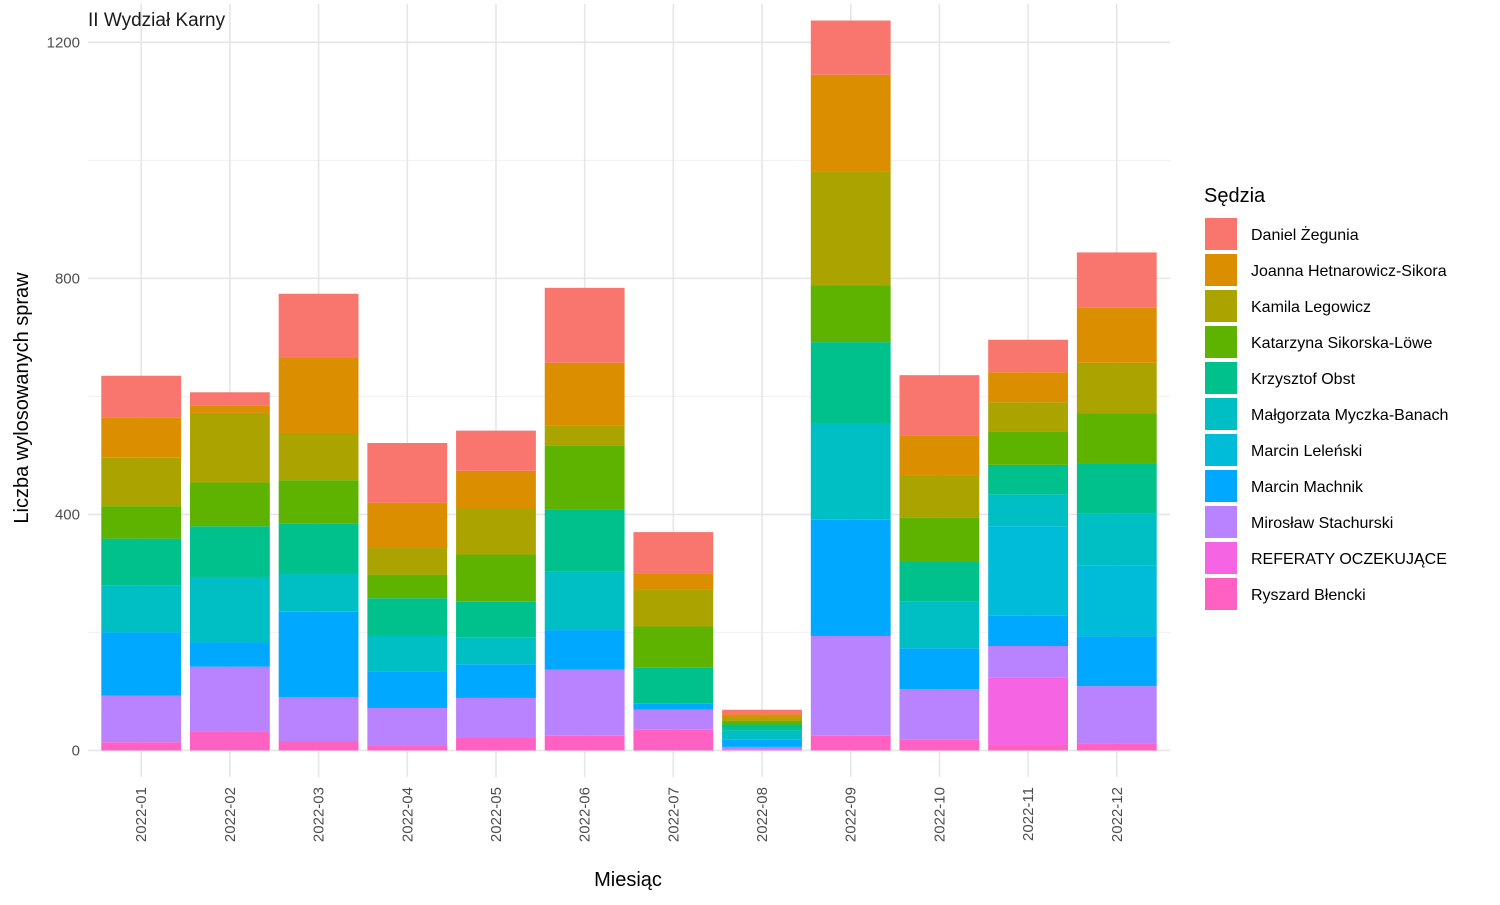  I want to click on legend-label: Katarzyna Sikorska-Löwe, so click(1342, 343).